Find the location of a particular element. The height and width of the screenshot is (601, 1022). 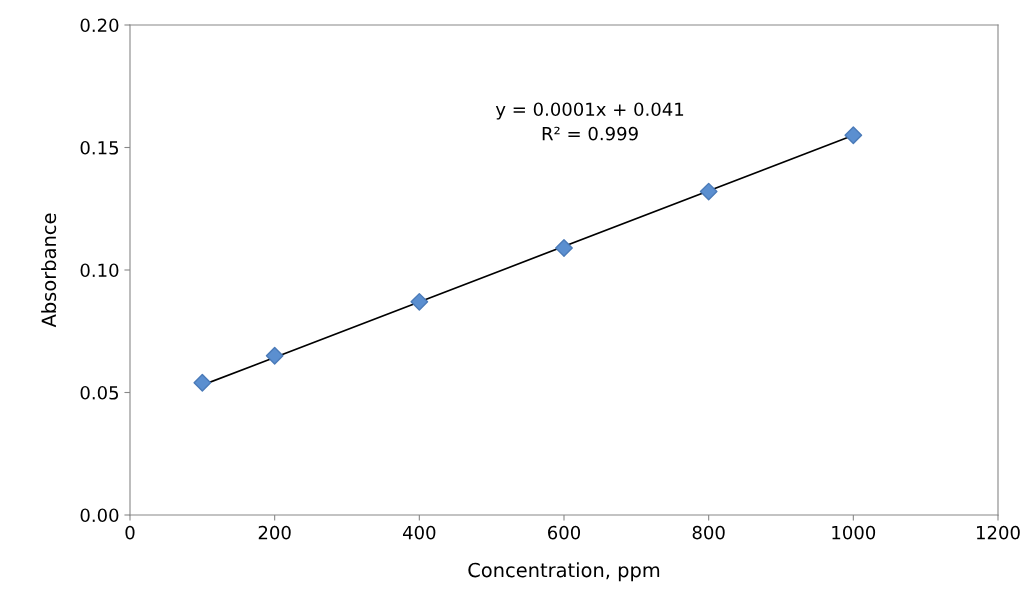

x-tick-label: 1200 is located at coordinates (998, 532).